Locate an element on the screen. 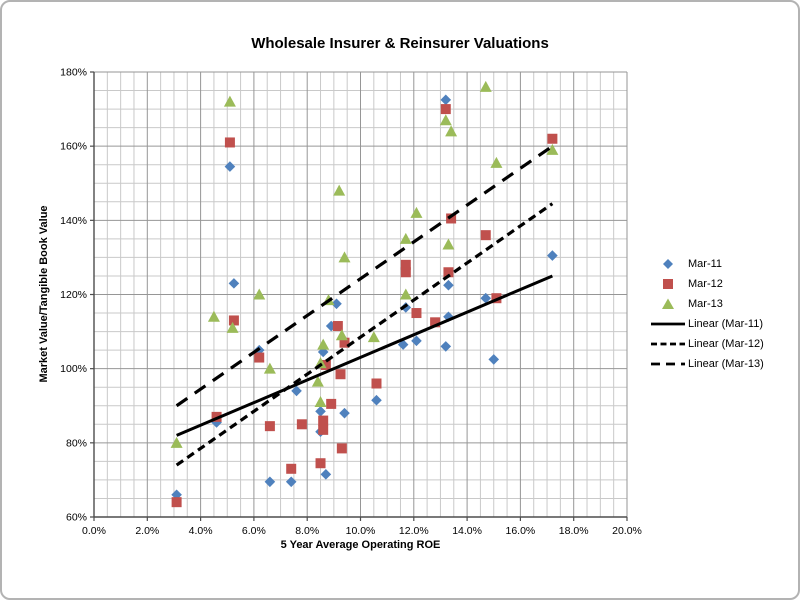  svg-text: 12.0% is located at coordinates (414, 531).